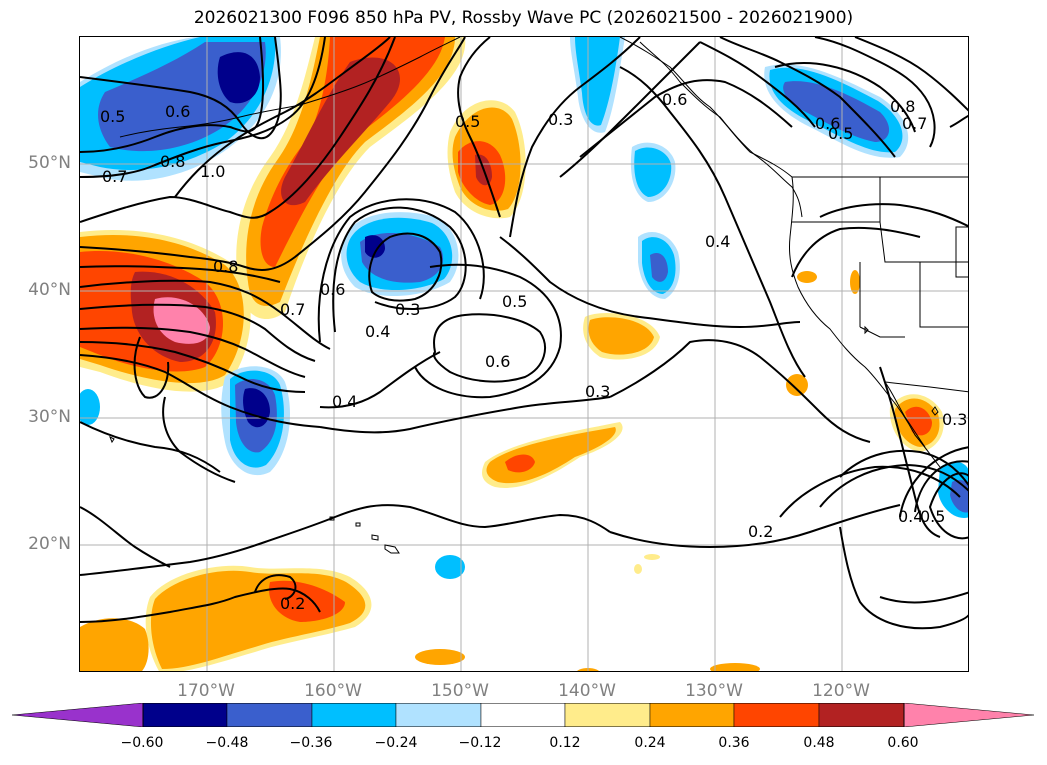 This screenshot has height=765, width=1047. What do you see at coordinates (480, 743) in the screenshot?
I see `colorbar-tick: −0.12` at bounding box center [480, 743].